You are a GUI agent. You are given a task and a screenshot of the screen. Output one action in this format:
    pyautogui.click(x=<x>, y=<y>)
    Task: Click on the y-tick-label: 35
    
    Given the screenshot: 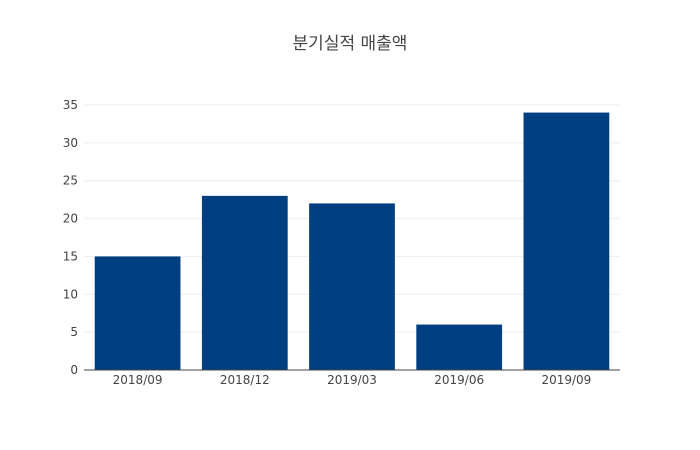 What is the action you would take?
    pyautogui.click(x=70, y=105)
    